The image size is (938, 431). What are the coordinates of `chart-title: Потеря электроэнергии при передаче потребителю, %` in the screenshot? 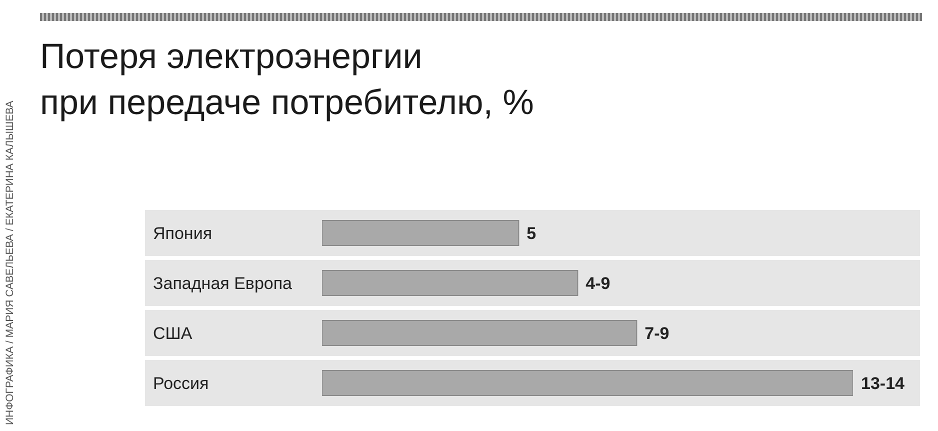 It's located at (287, 80).